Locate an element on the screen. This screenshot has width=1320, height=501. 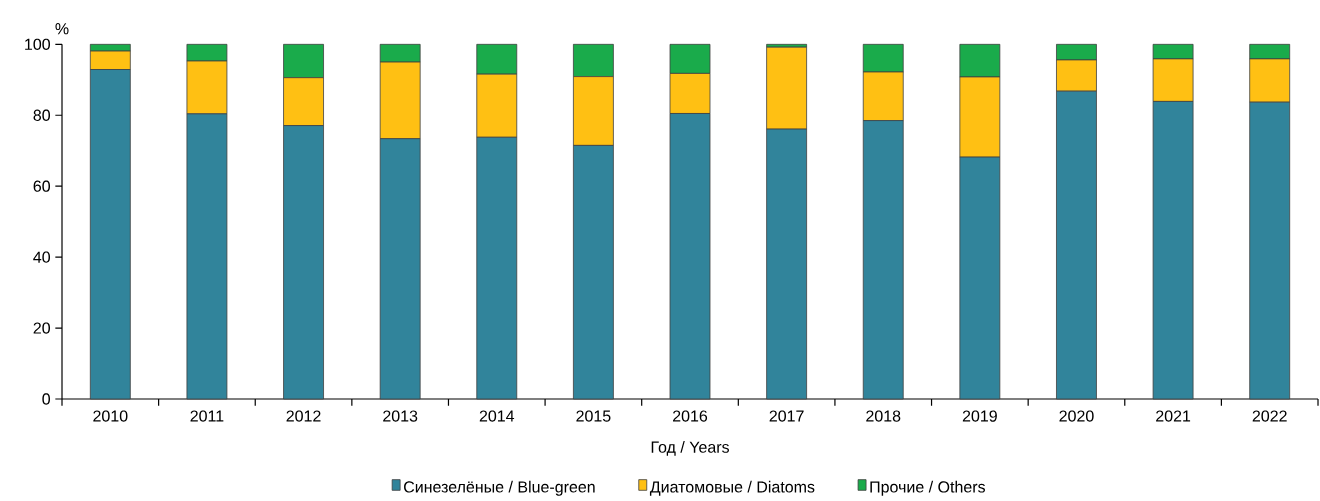
x-tick-label: 2010 is located at coordinates (110, 416).